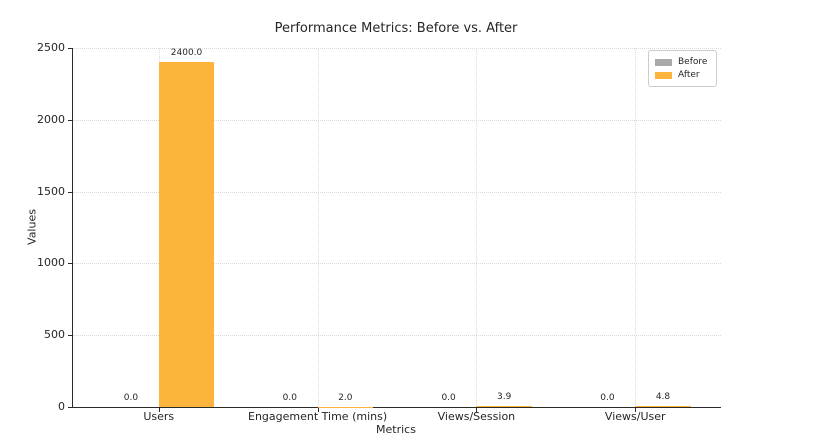  What do you see at coordinates (61, 406) in the screenshot?
I see `y-tick-label: 0` at bounding box center [61, 406].